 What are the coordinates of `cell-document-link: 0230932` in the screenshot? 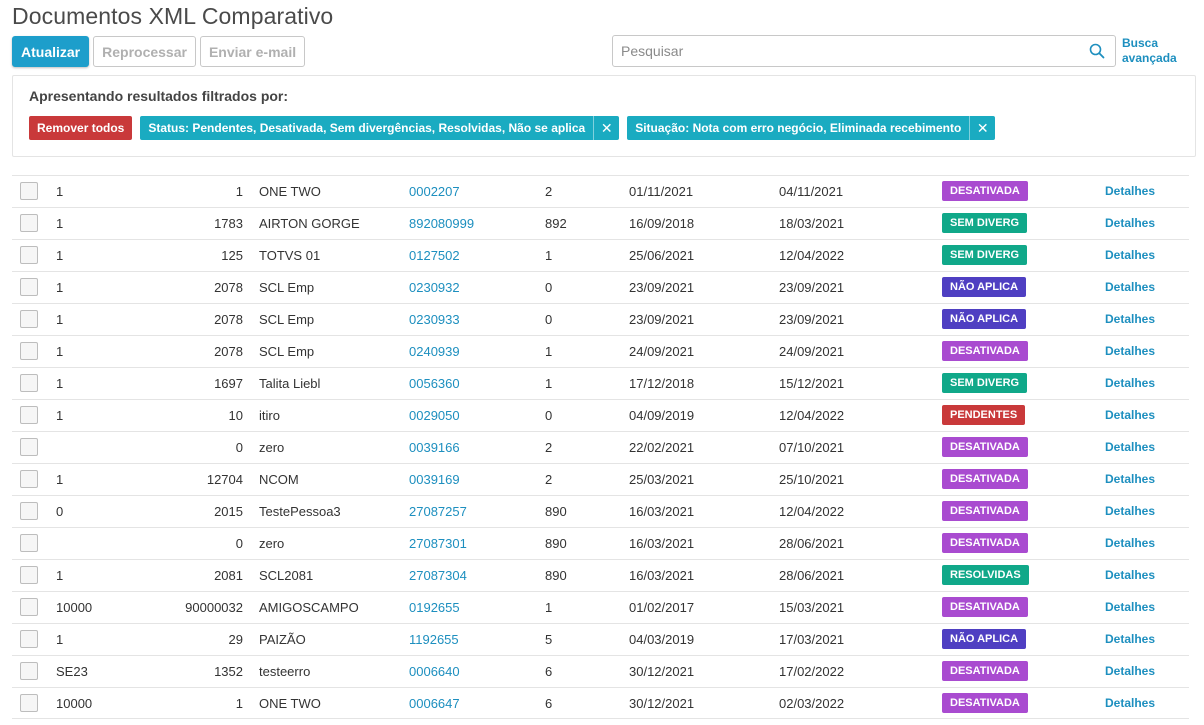 It's located at (434, 287).